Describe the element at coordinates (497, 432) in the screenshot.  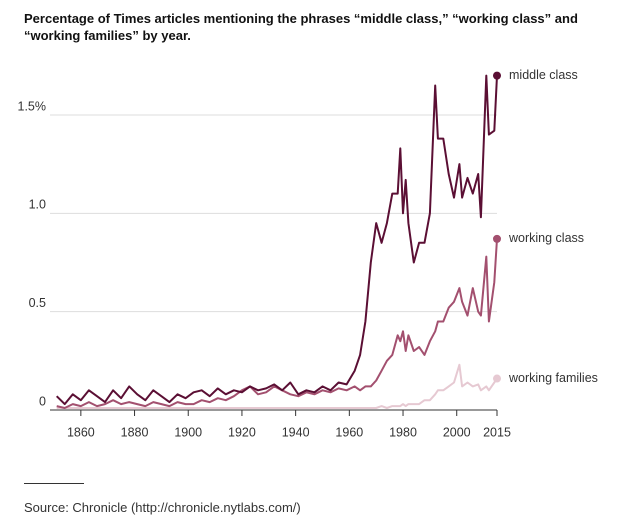
I see `x-tick-label: 2015` at that location.